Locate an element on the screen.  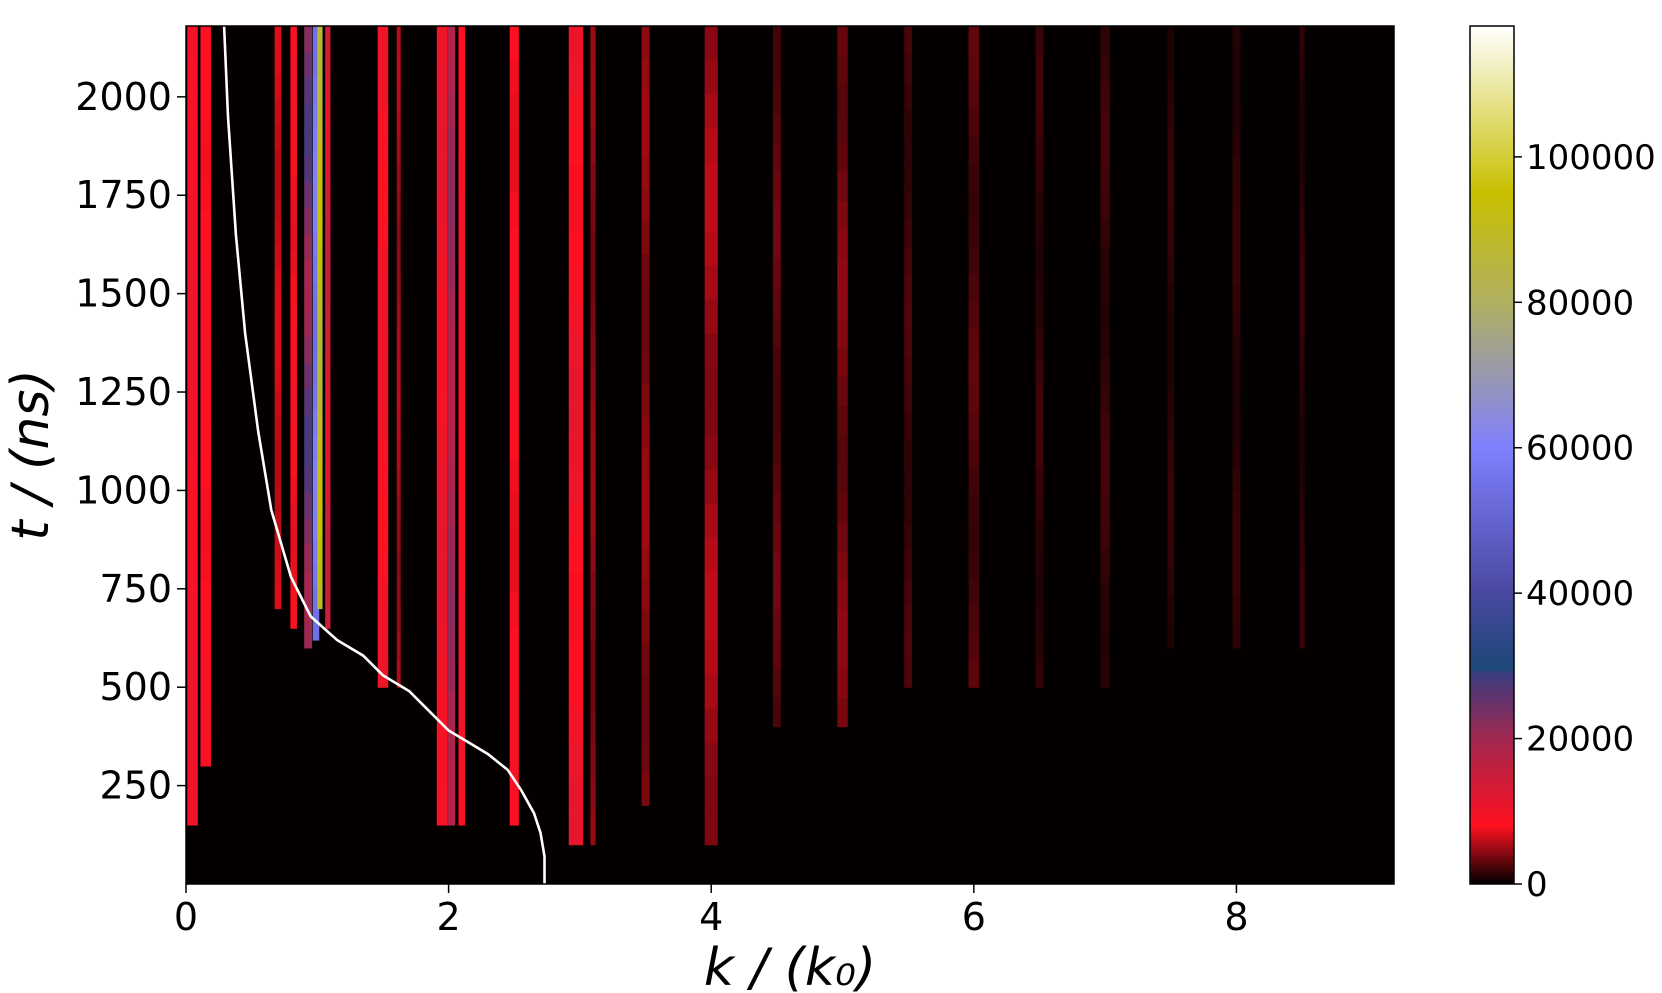
y-axis-label: t / (ns) is located at coordinates (31, 455).